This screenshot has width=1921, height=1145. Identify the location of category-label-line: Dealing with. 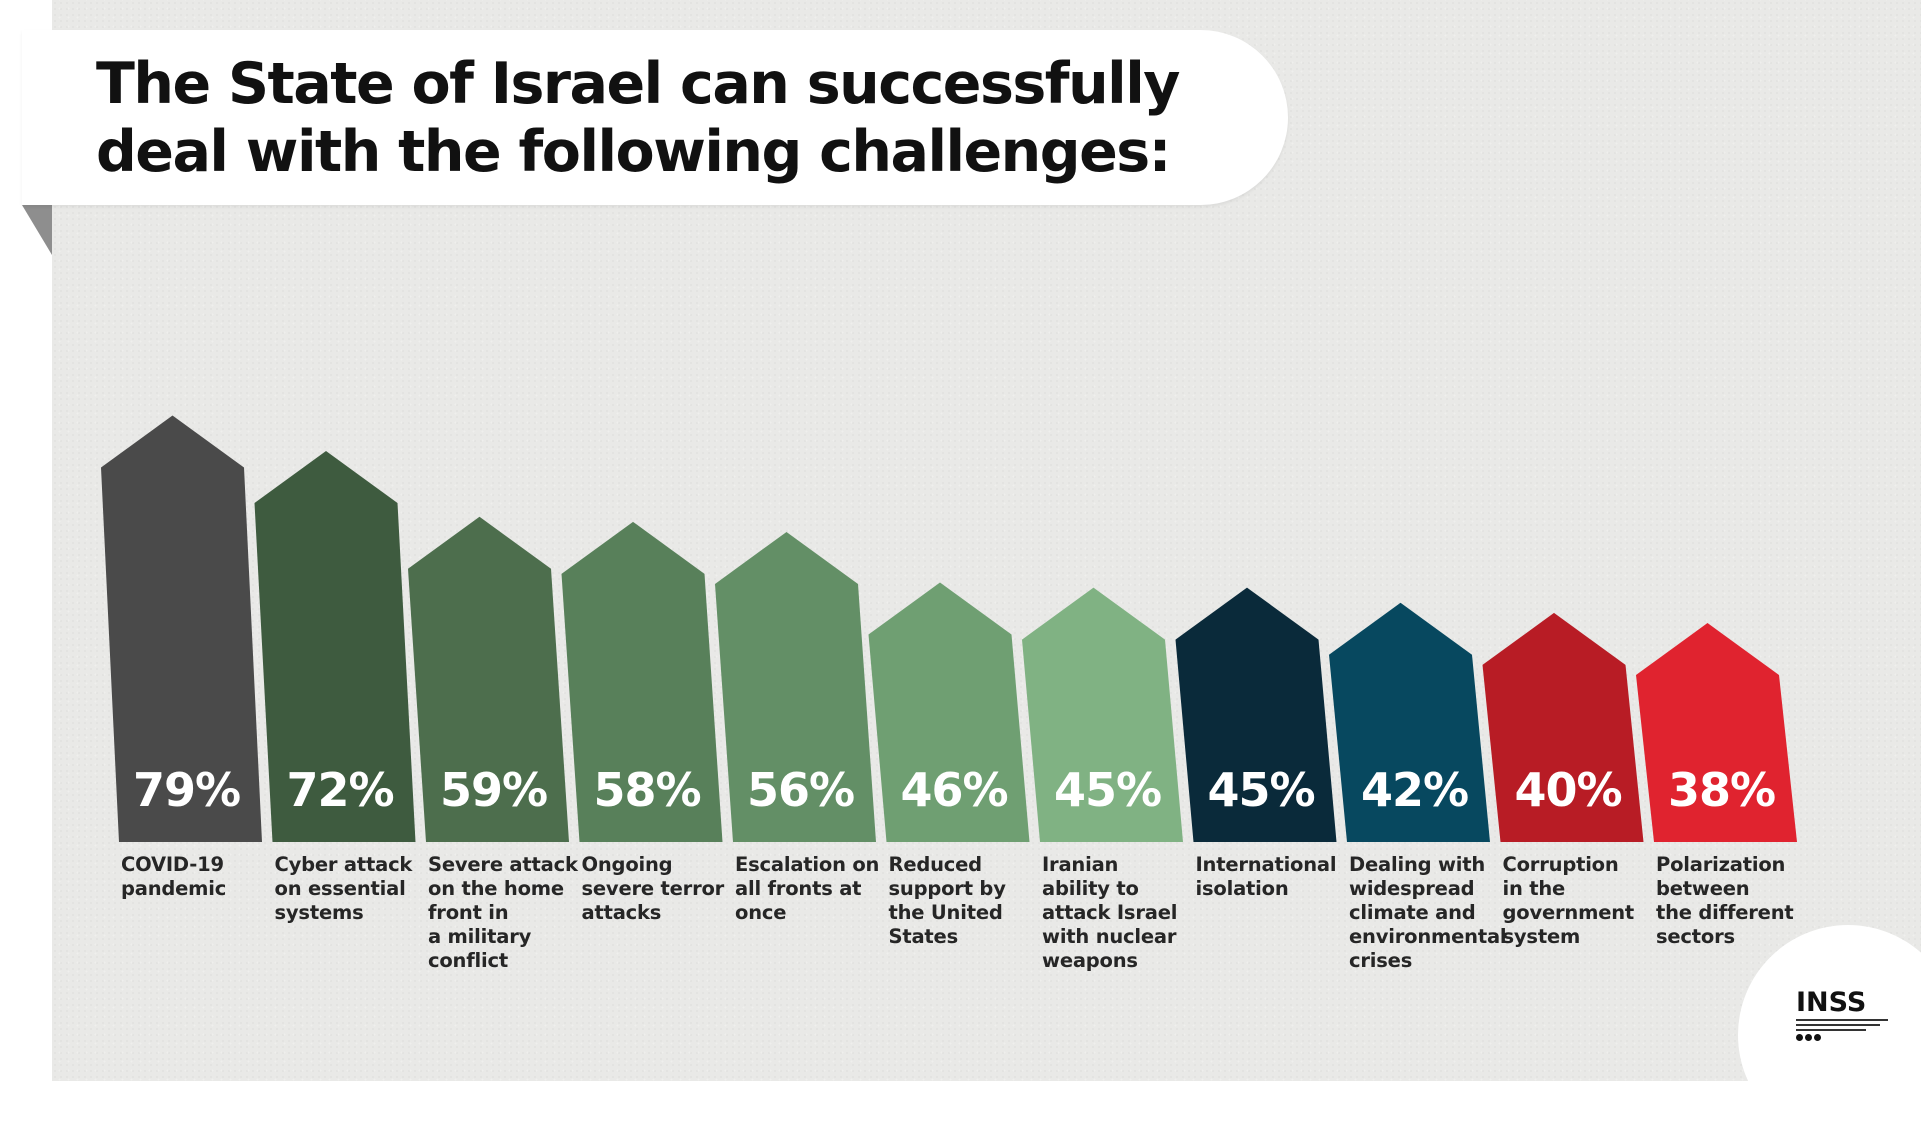
(1417, 864).